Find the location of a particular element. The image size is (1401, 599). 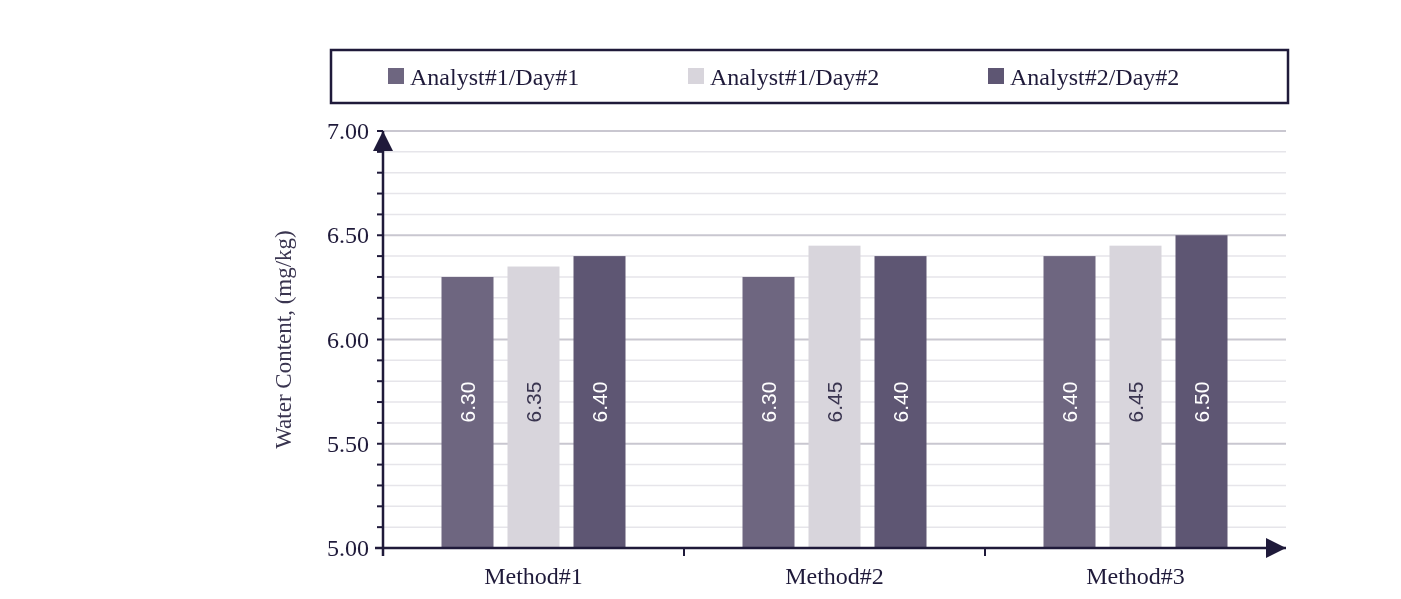

legend-label: Analyst#1/Day#2 is located at coordinates (795, 77).